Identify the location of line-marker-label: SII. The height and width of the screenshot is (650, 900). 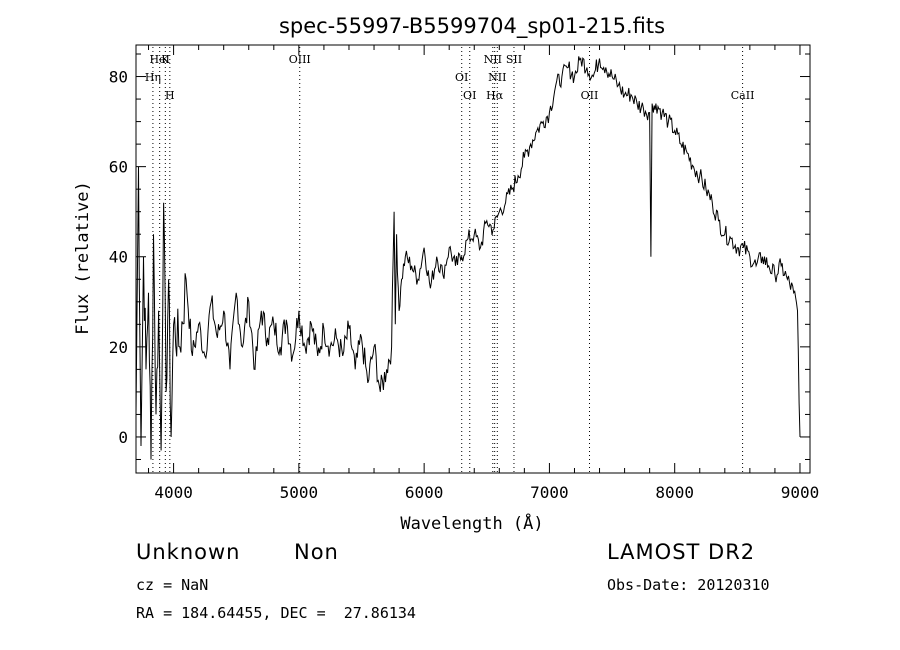
(514, 59).